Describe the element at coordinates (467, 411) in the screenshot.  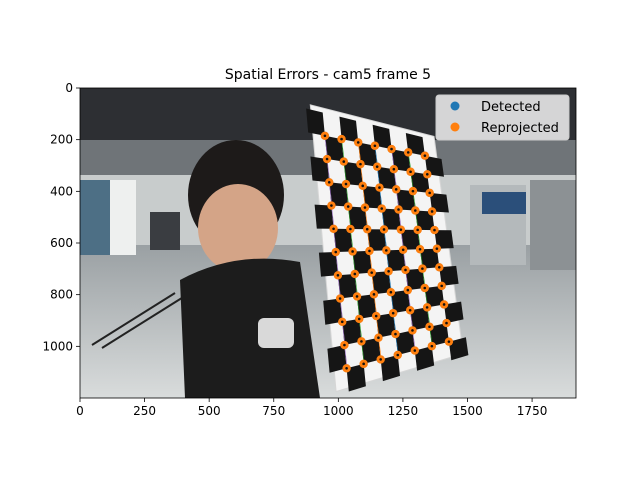
I see `x-tick-label: 1500` at that location.